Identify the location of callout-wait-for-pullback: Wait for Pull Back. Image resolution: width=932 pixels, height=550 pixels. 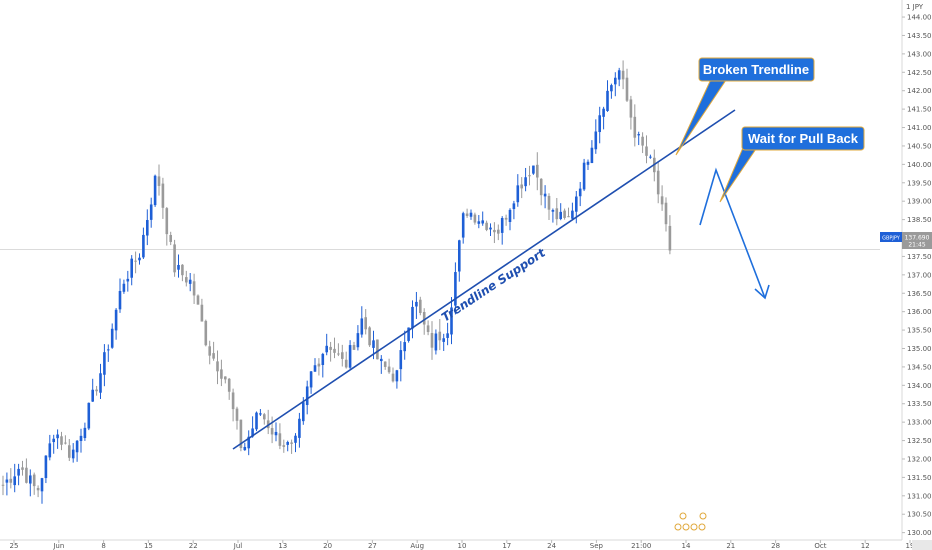
(792, 164).